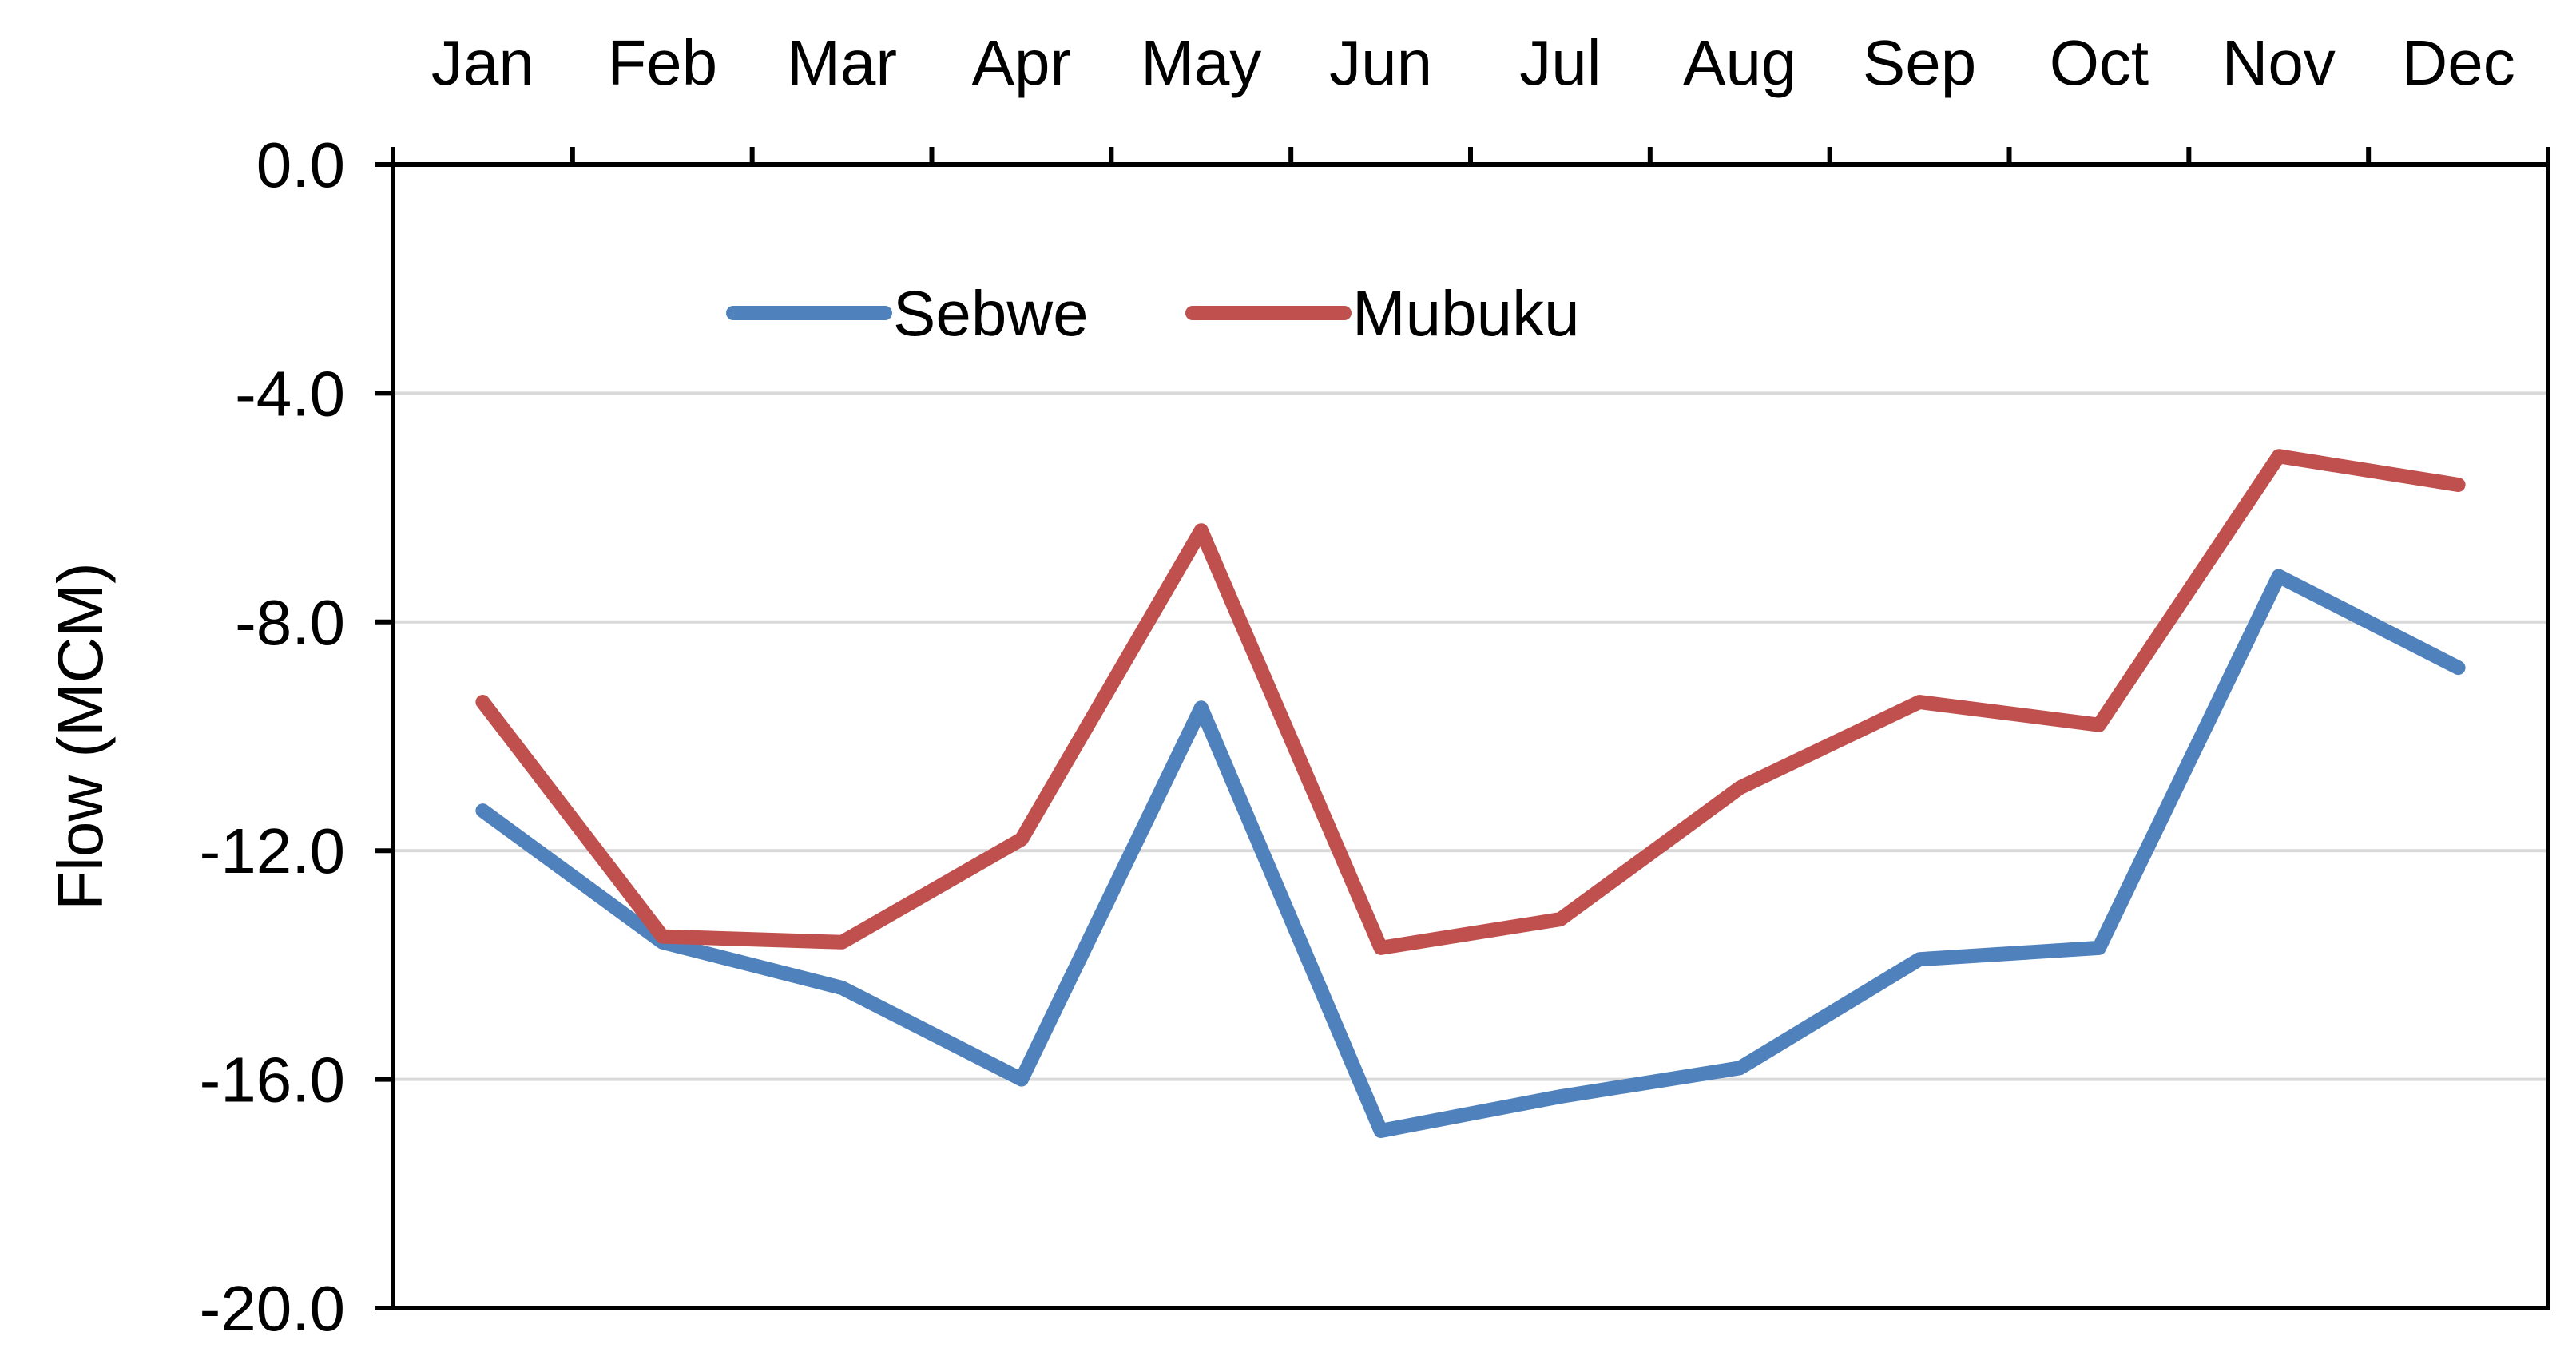 This screenshot has height=1364, width=2576. What do you see at coordinates (2099, 62) in the screenshot?
I see `x-tick-label-oct: Oct` at bounding box center [2099, 62].